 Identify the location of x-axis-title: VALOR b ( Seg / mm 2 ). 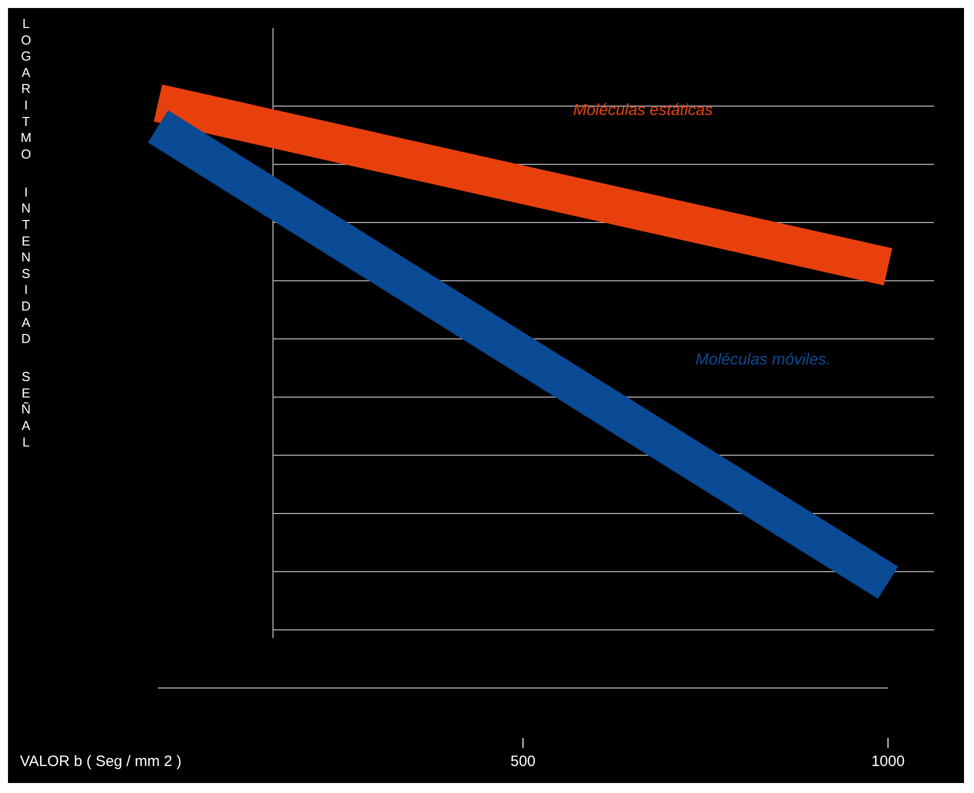
(101, 761).